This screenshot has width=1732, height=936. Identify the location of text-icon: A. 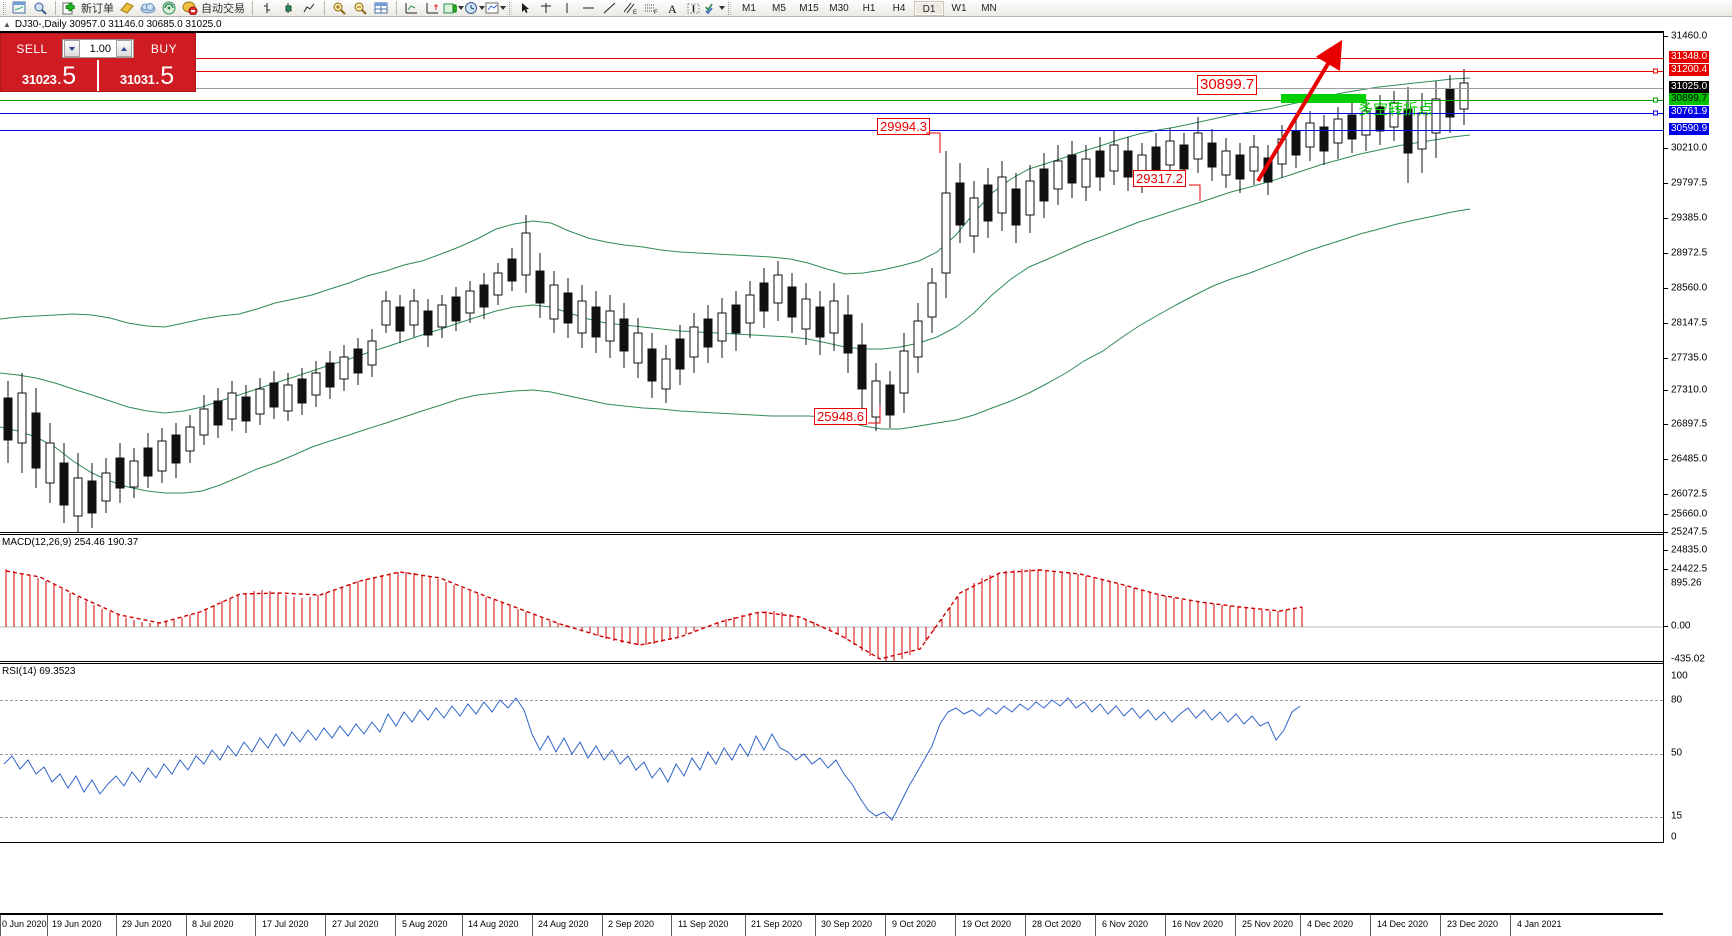
(672, 8).